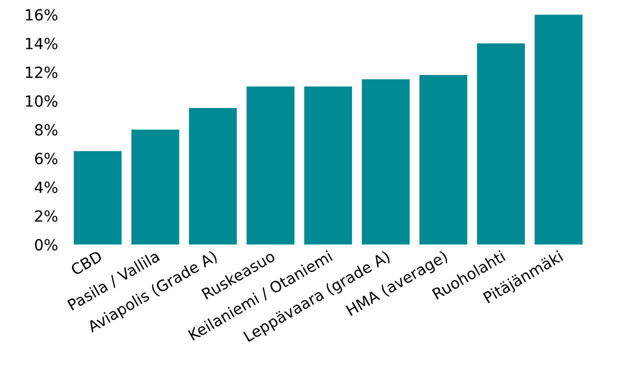  I want to click on y-tick-label: 14%, so click(42, 44).